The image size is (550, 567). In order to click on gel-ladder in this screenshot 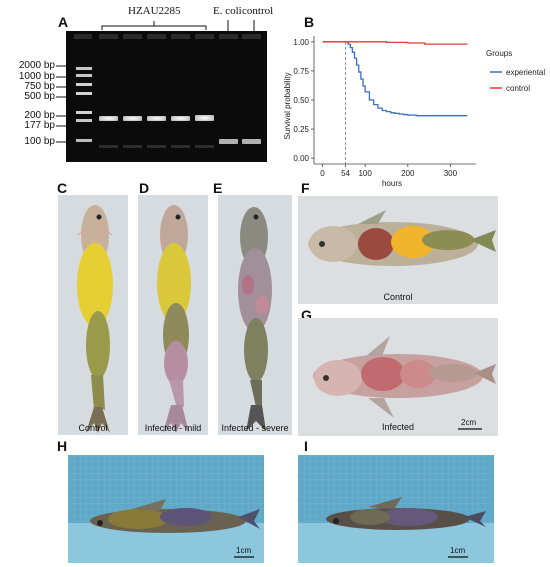, I will do `click(84, 104)`.